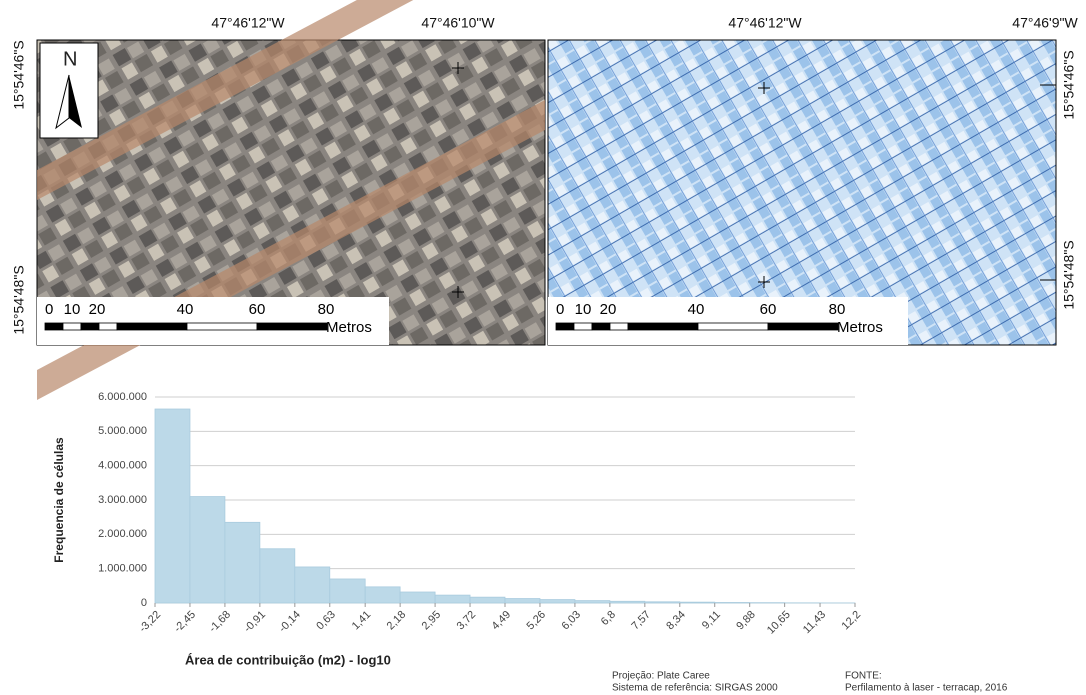  What do you see at coordinates (661, 676) in the screenshot?
I see `projection: Projeção: Plate Caree` at bounding box center [661, 676].